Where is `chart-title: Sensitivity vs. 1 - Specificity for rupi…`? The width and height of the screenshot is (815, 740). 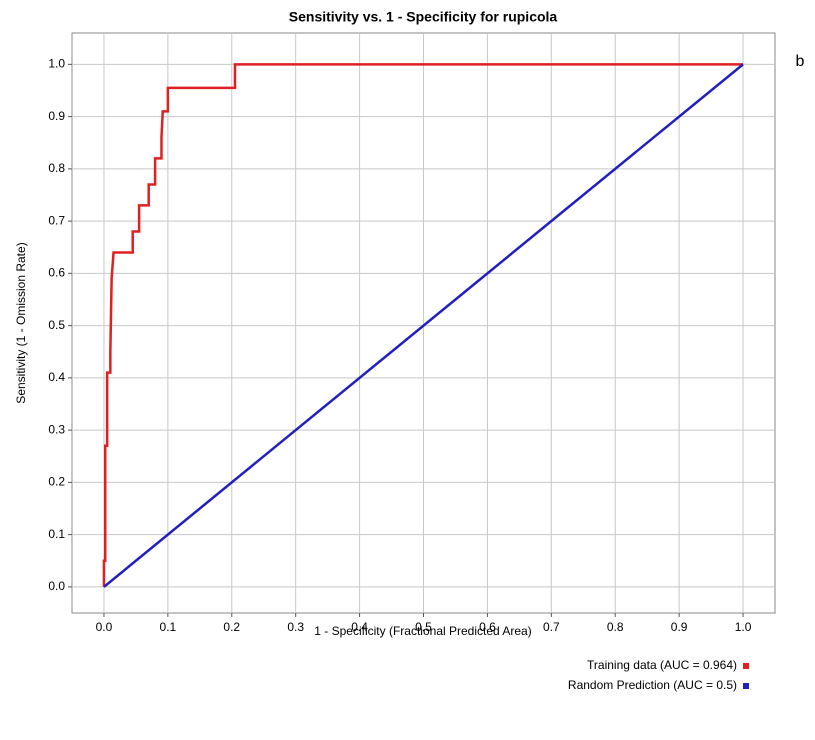
chart-title: Sensitivity vs. 1 - Specificity for rupi… is located at coordinates (423, 17).